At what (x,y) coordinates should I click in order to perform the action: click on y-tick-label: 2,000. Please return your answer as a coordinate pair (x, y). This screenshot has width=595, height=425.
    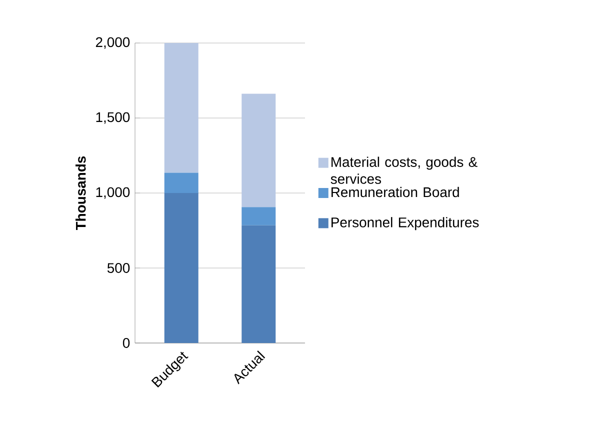
    Looking at the image, I should click on (113, 43).